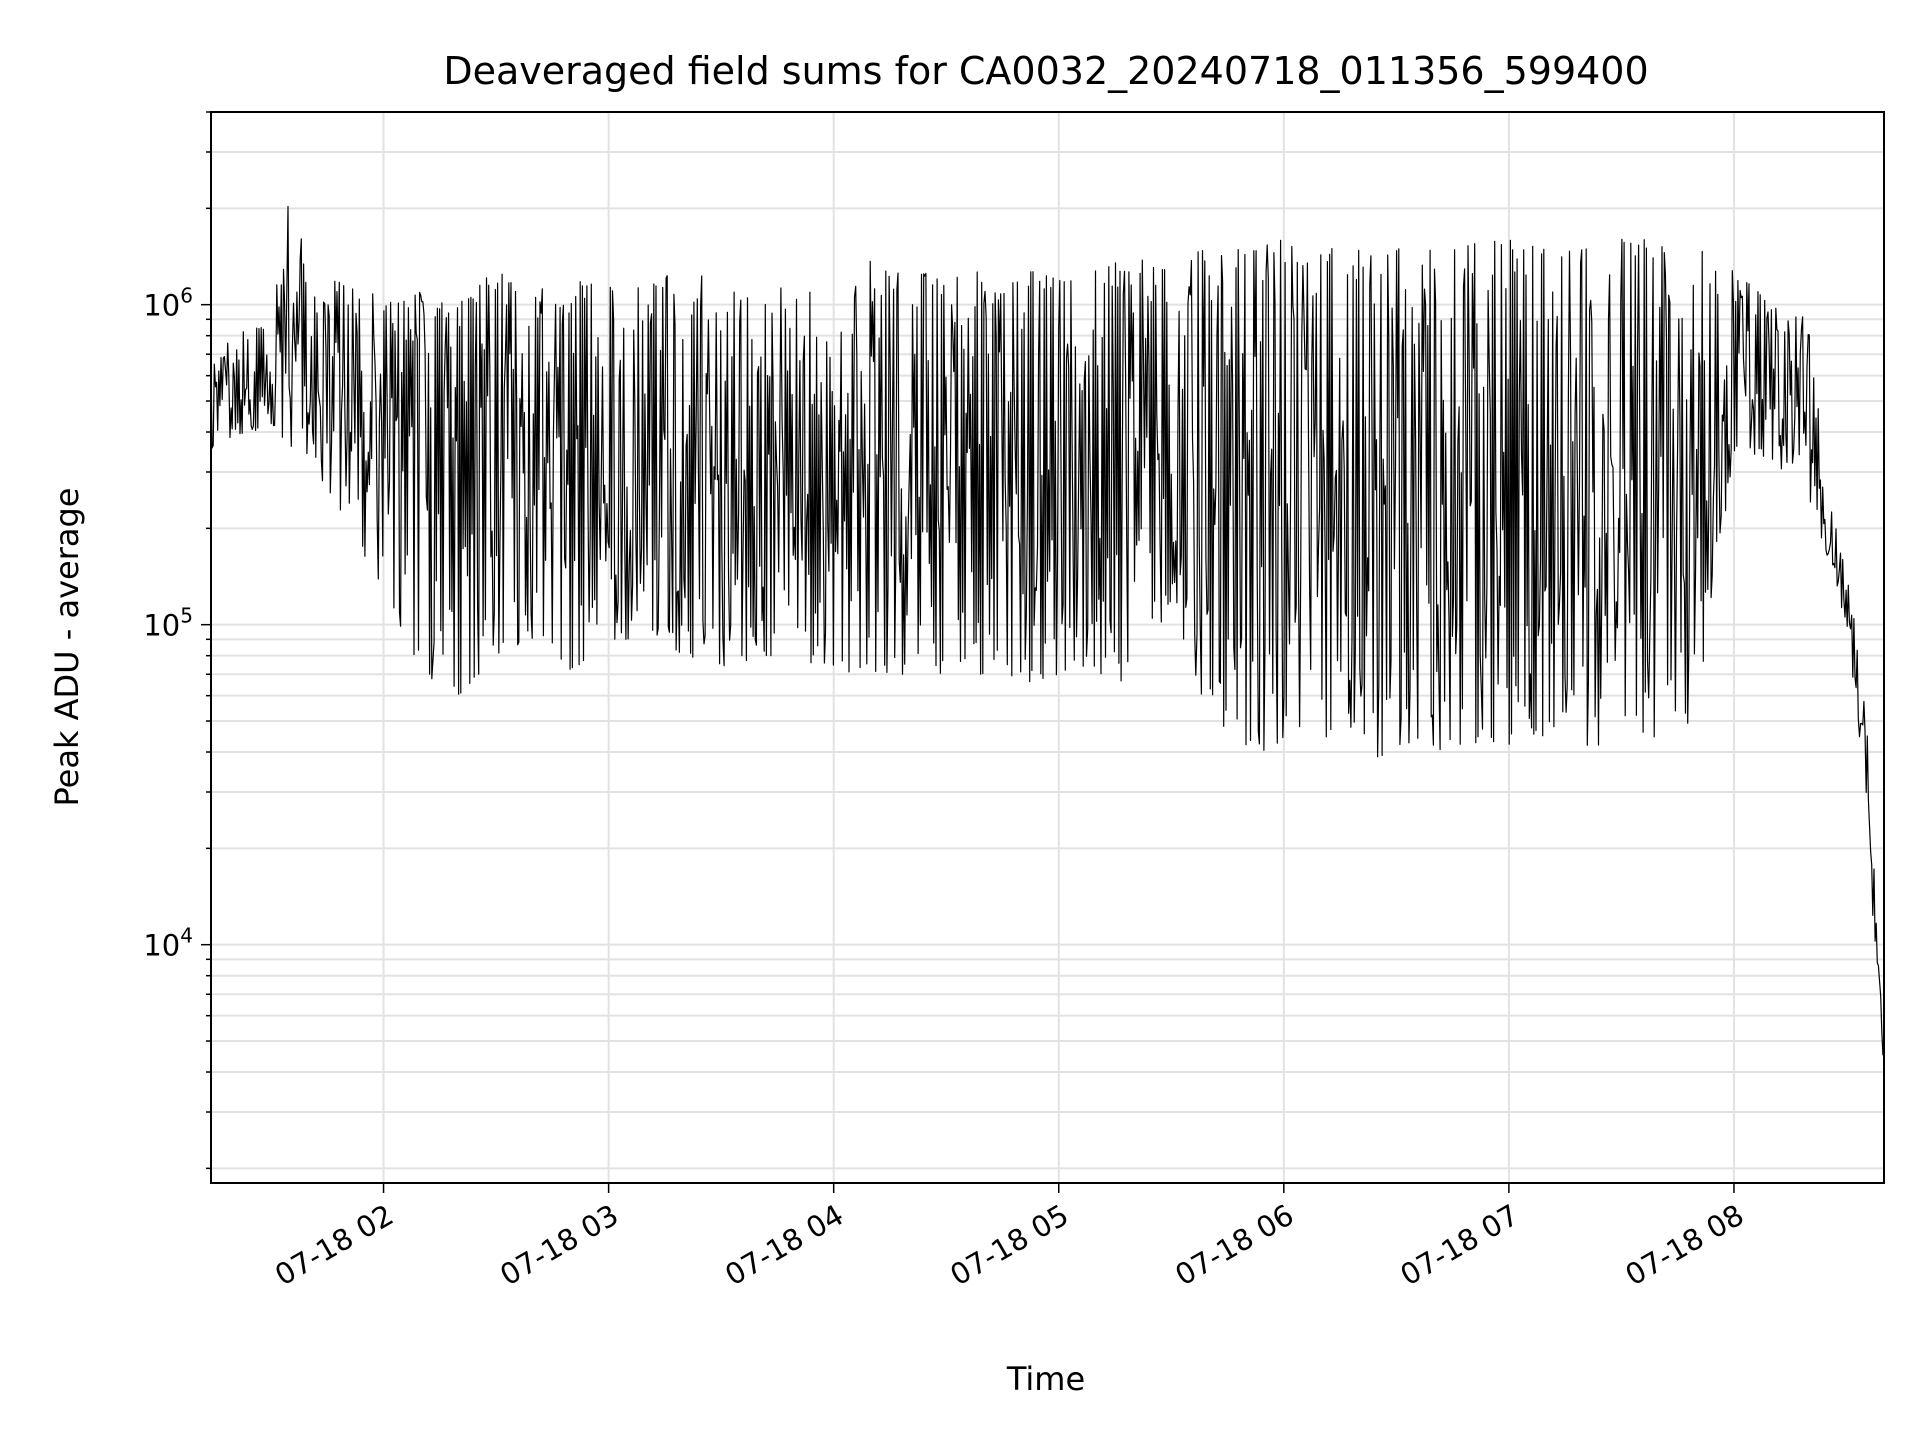 The height and width of the screenshot is (1440, 1920). What do you see at coordinates (168, 623) in the screenshot?
I see `y-tick-label: 10⁵` at bounding box center [168, 623].